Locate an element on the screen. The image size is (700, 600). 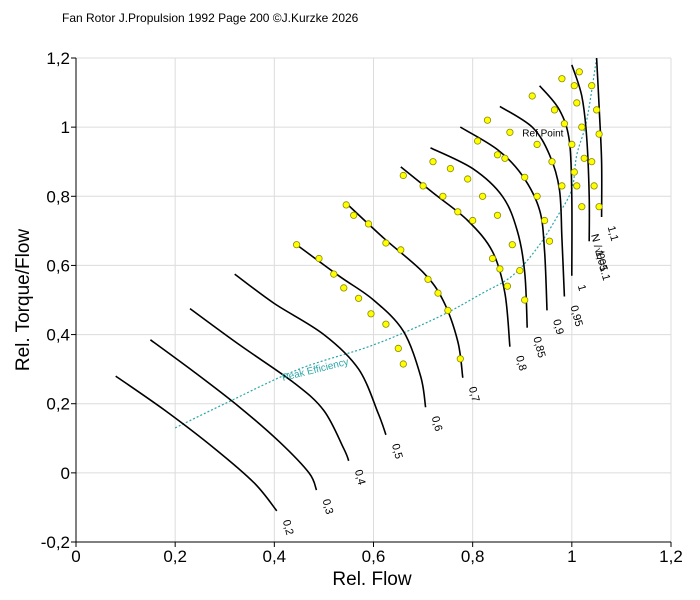
speed-label-0-3: 0,3 is located at coordinates (328, 507).